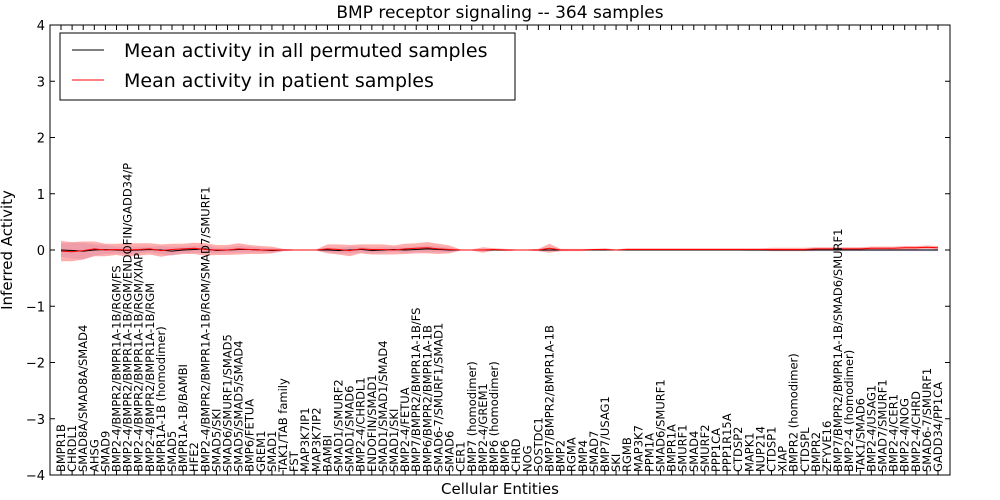  What do you see at coordinates (216, 440) in the screenshot?
I see `category-label: SMAD5/SKI` at bounding box center [216, 440].